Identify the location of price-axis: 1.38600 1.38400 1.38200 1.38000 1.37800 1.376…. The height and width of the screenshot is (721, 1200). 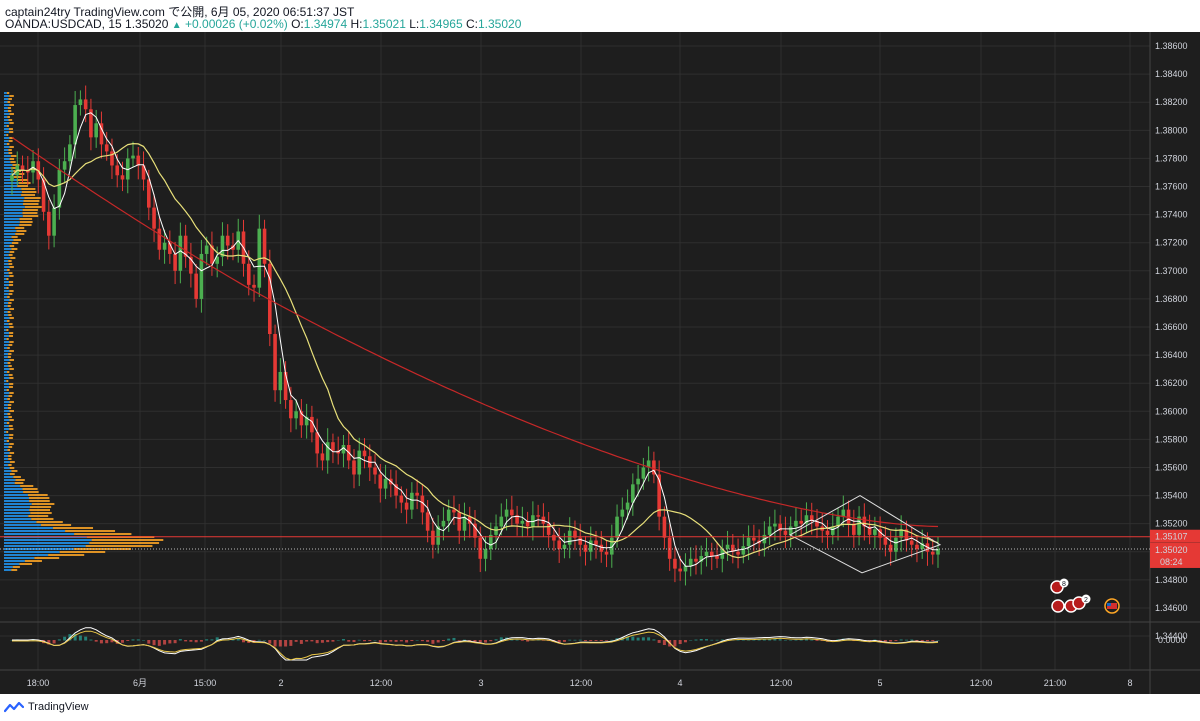
(1175, 343).